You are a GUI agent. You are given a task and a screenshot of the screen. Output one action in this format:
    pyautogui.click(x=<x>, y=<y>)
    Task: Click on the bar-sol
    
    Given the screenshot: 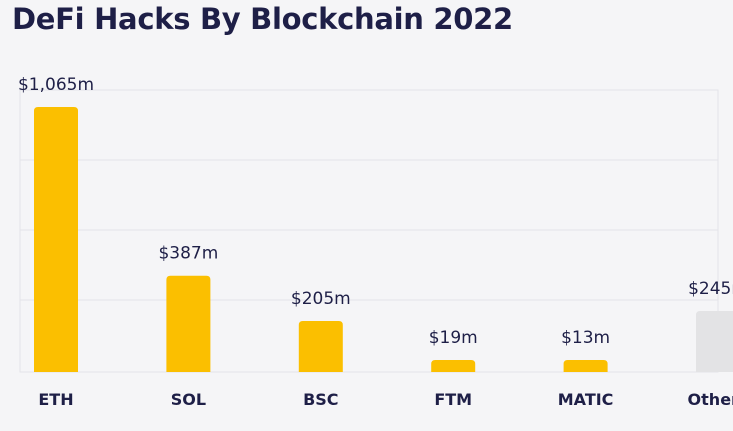 What is the action you would take?
    pyautogui.click(x=188, y=323)
    